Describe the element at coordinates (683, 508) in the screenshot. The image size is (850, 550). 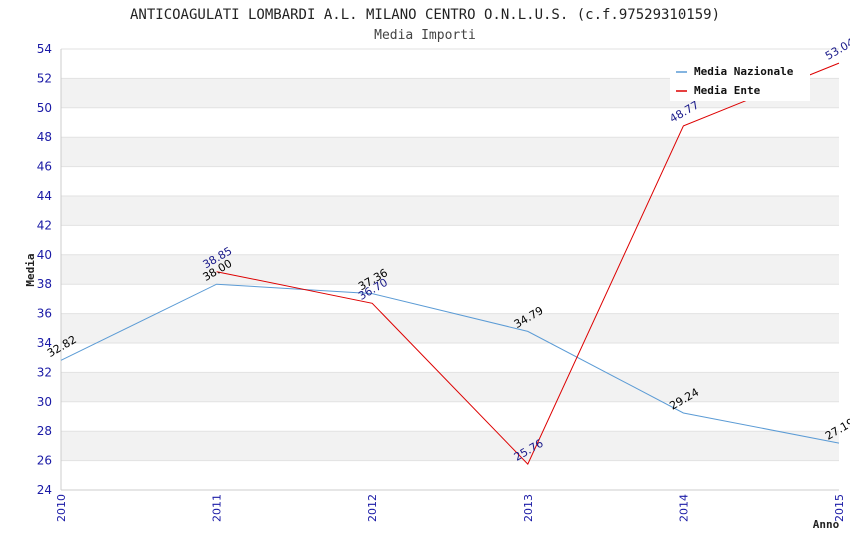
I see `x-tick-label: 2014` at that location.